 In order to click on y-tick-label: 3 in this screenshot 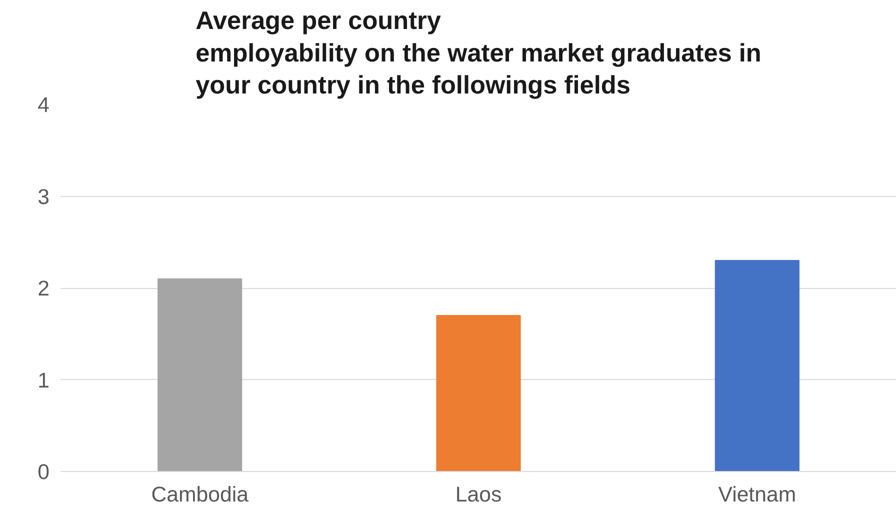, I will do `click(44, 196)`.